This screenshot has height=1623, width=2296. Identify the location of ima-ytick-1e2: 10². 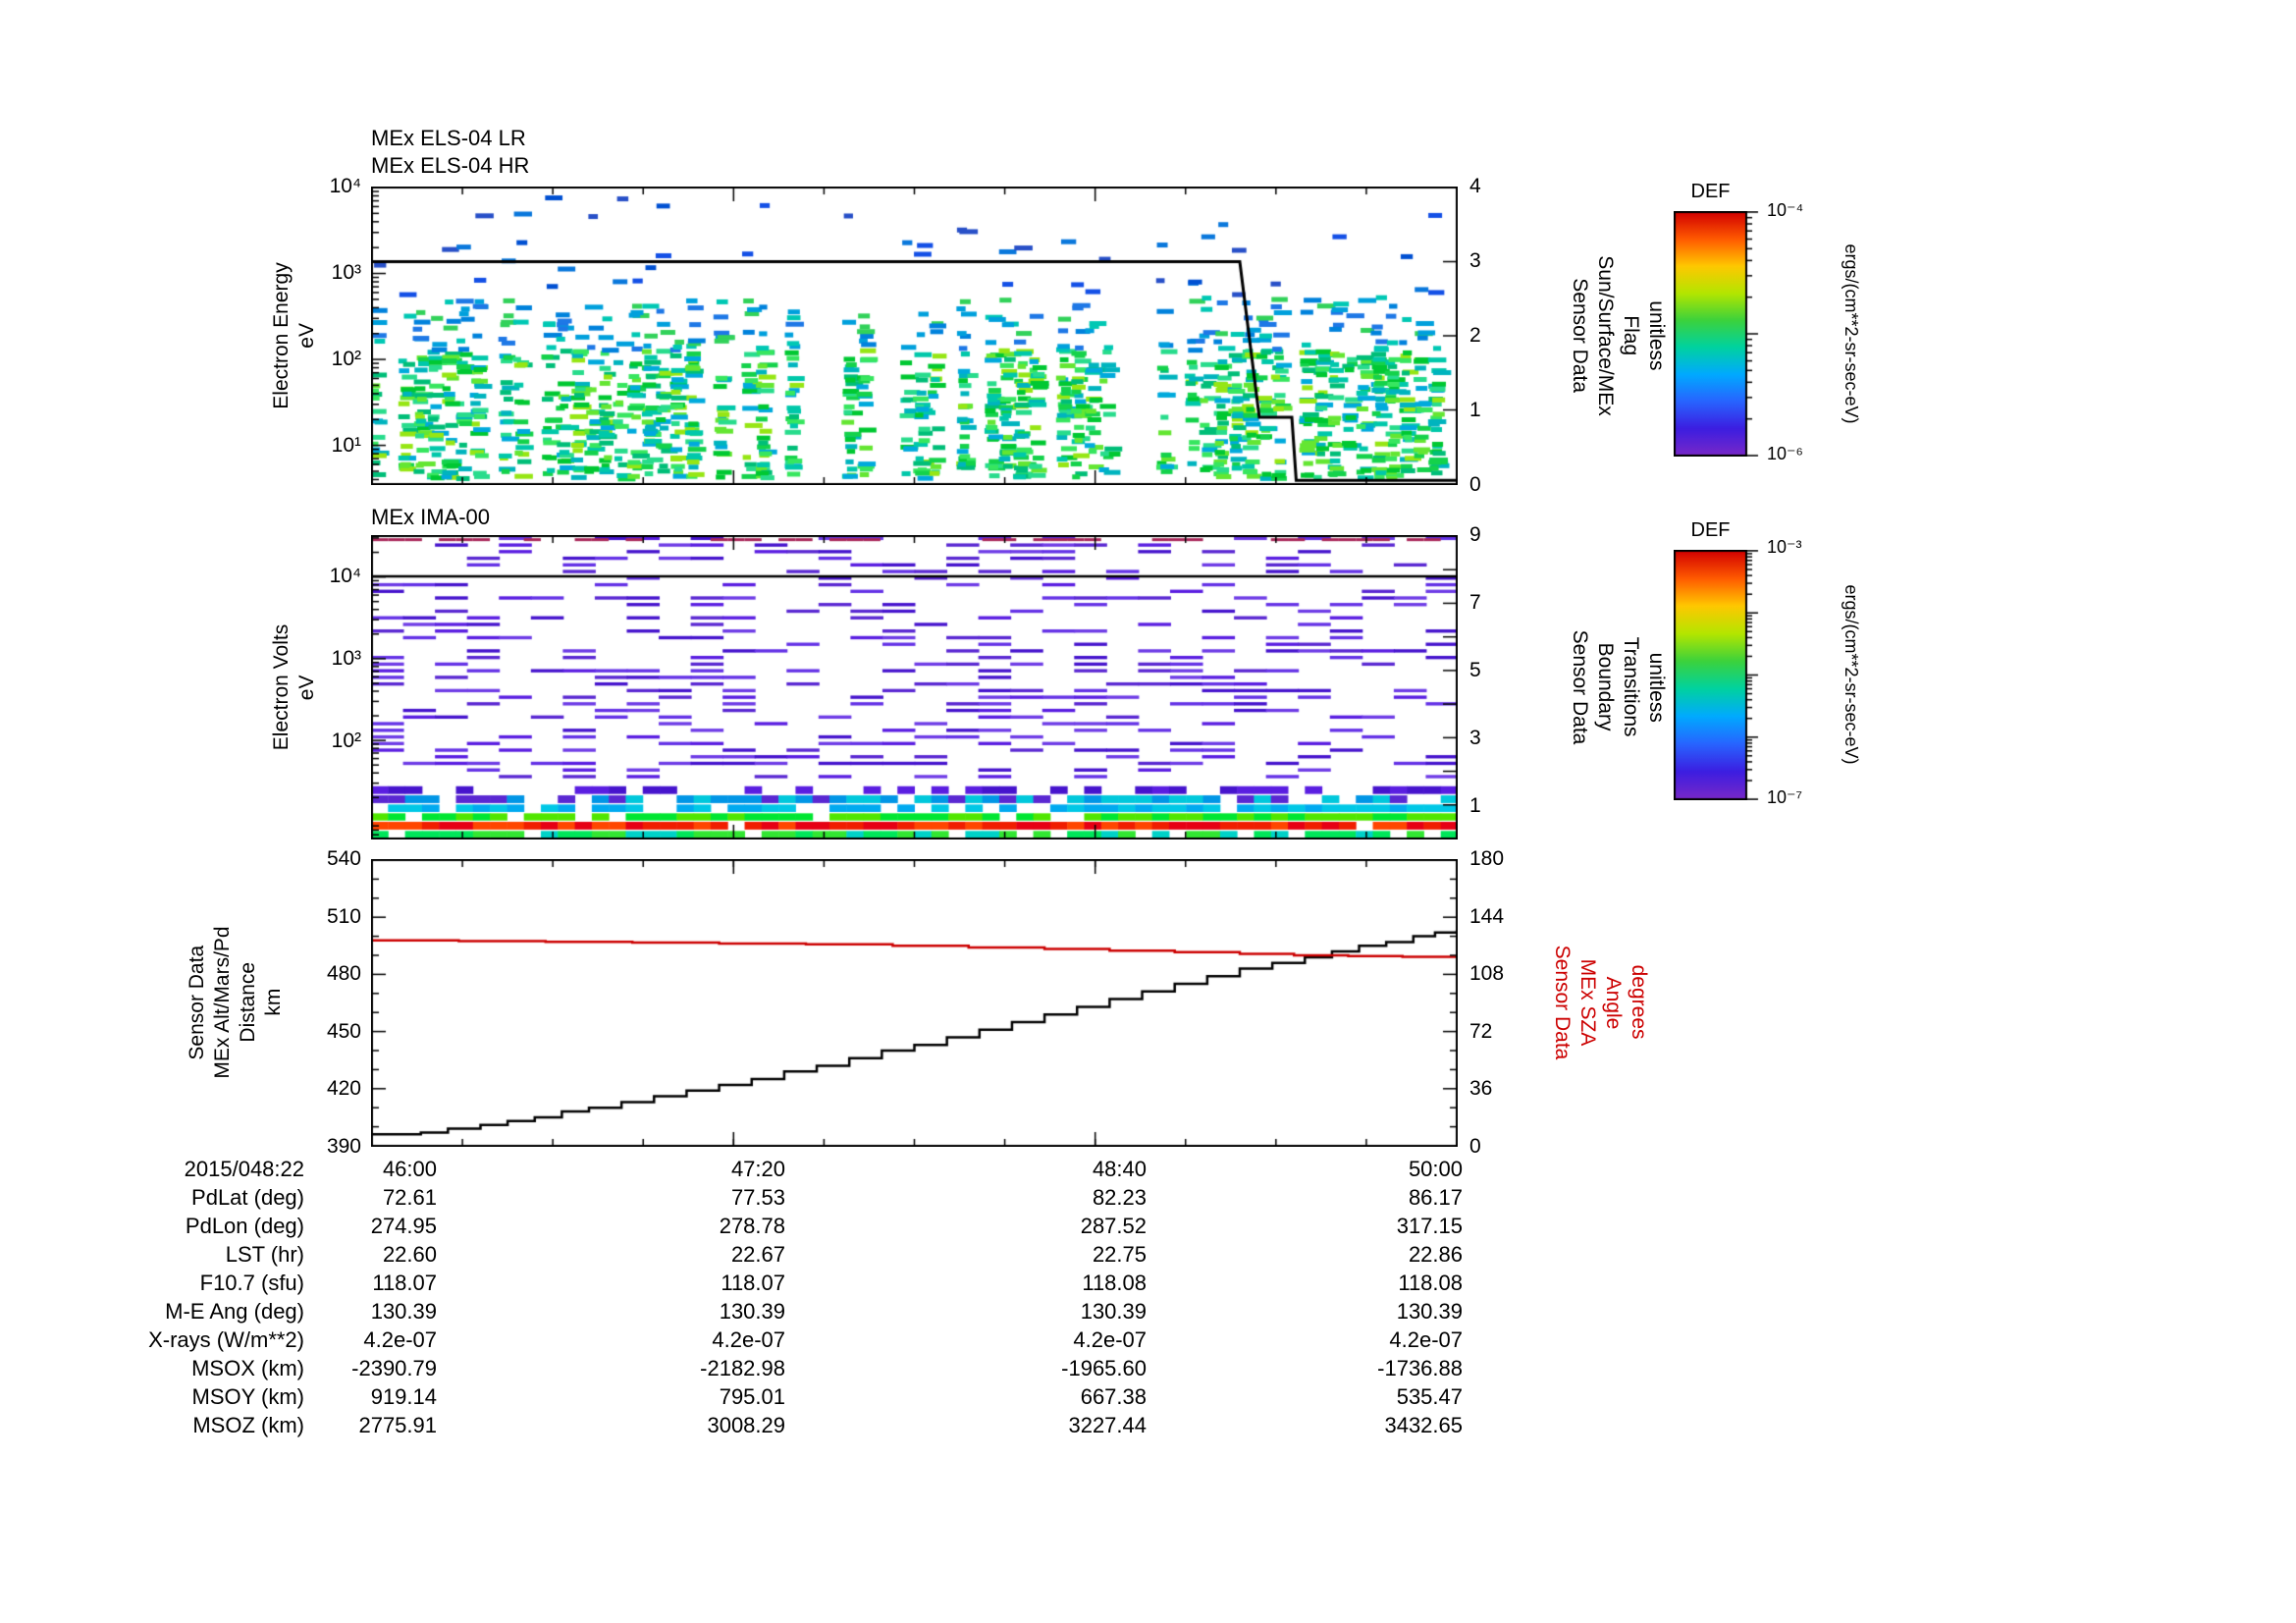
(346, 741).